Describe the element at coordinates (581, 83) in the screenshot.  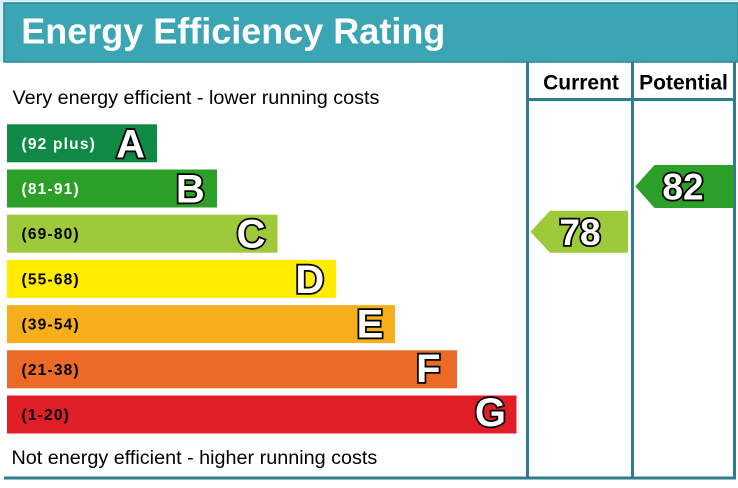
I see `svg-text: Current` at that location.